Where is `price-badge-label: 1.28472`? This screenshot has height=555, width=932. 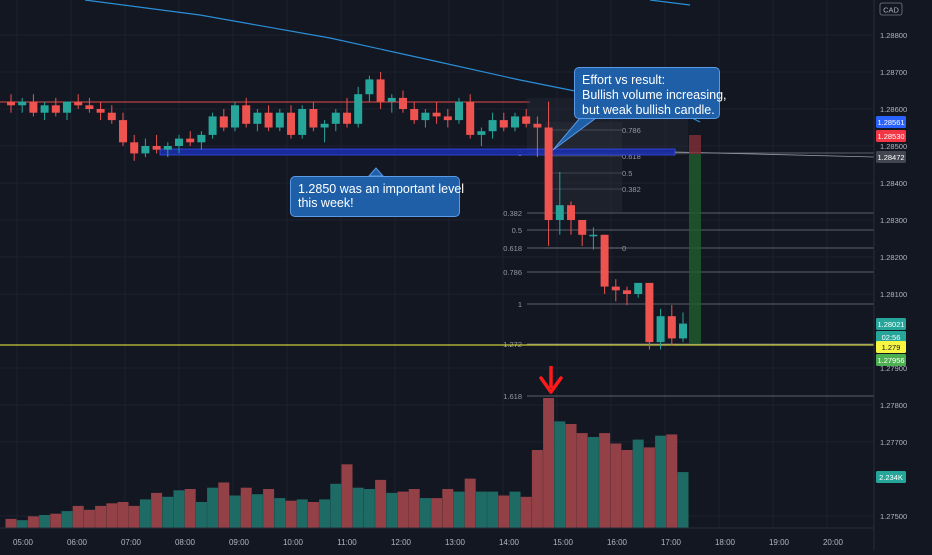
price-badge-label: 1.28472 is located at coordinates (890, 157).